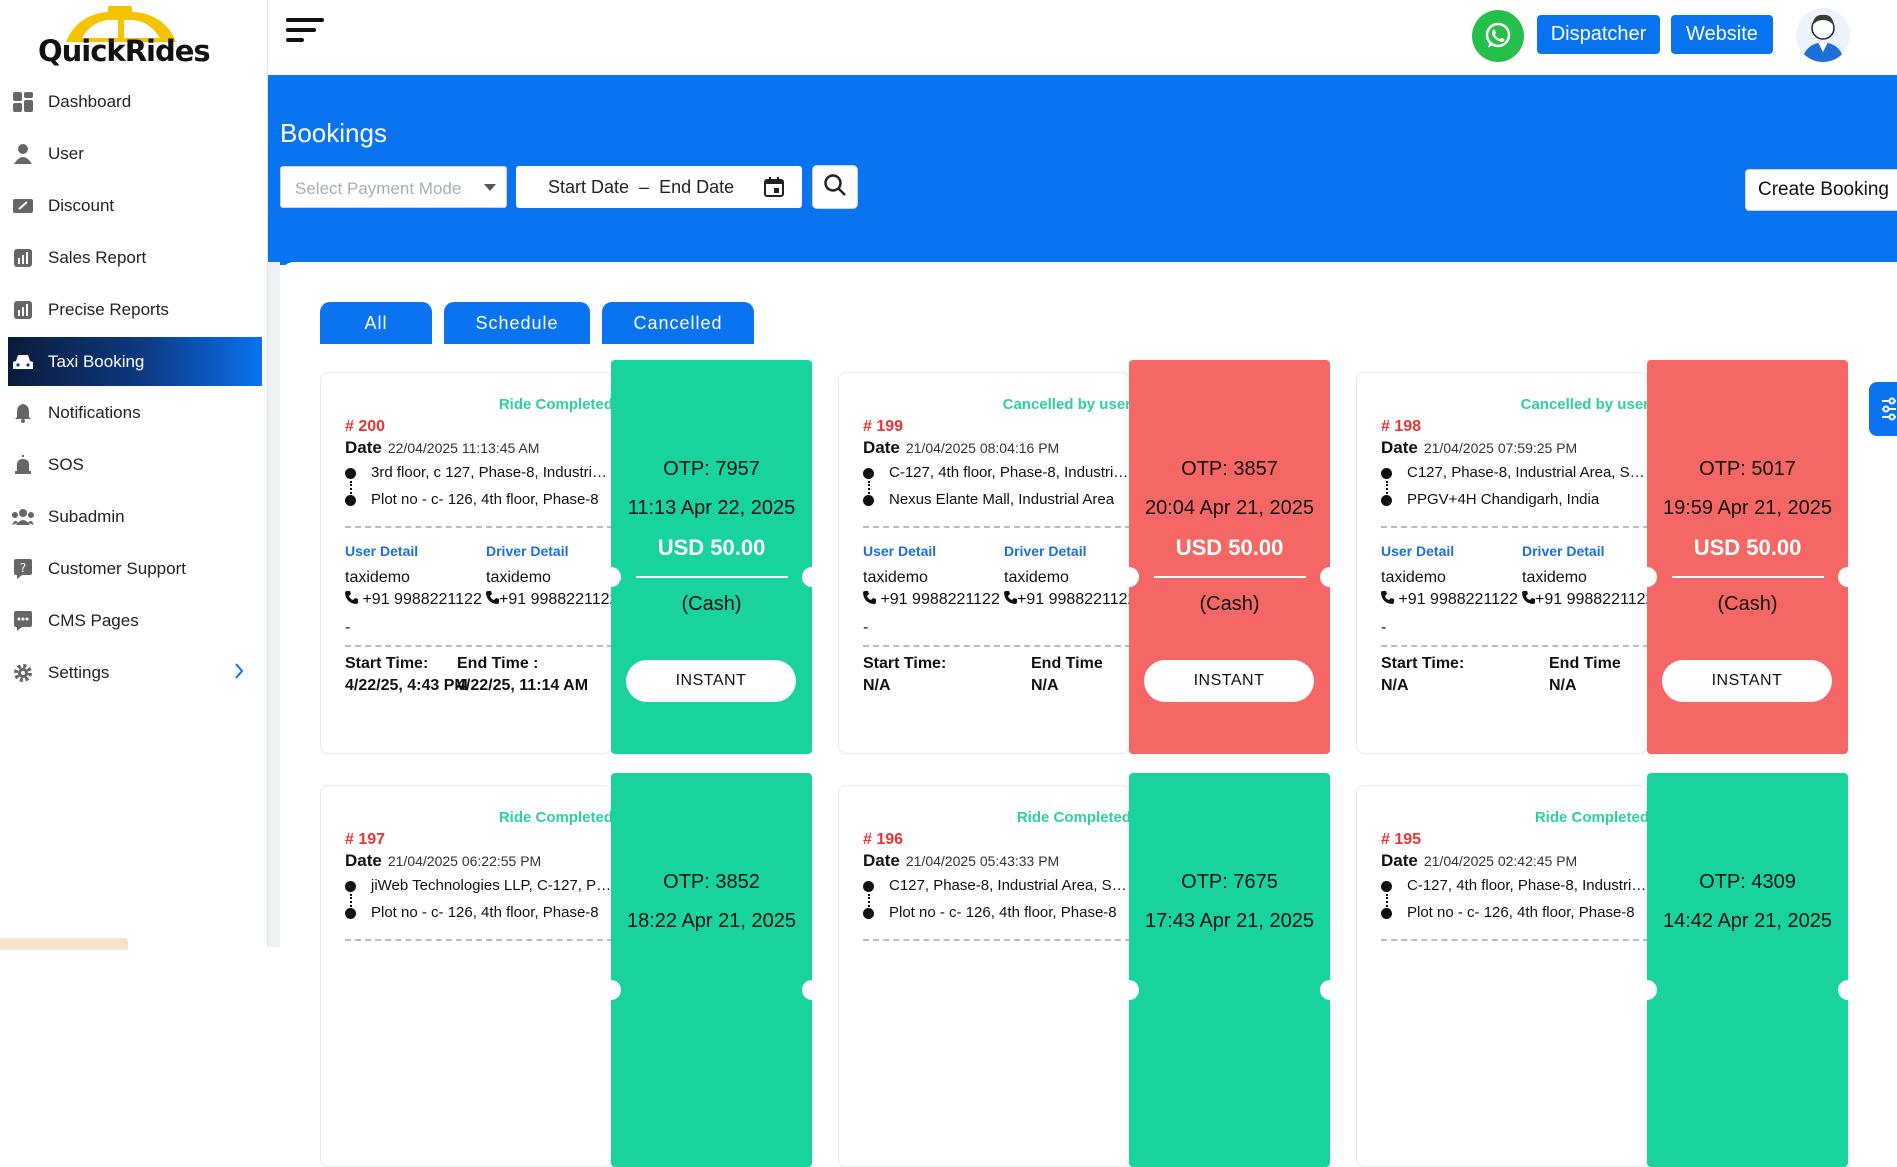  I want to click on otp-code: OTP: 3852, so click(711, 882).